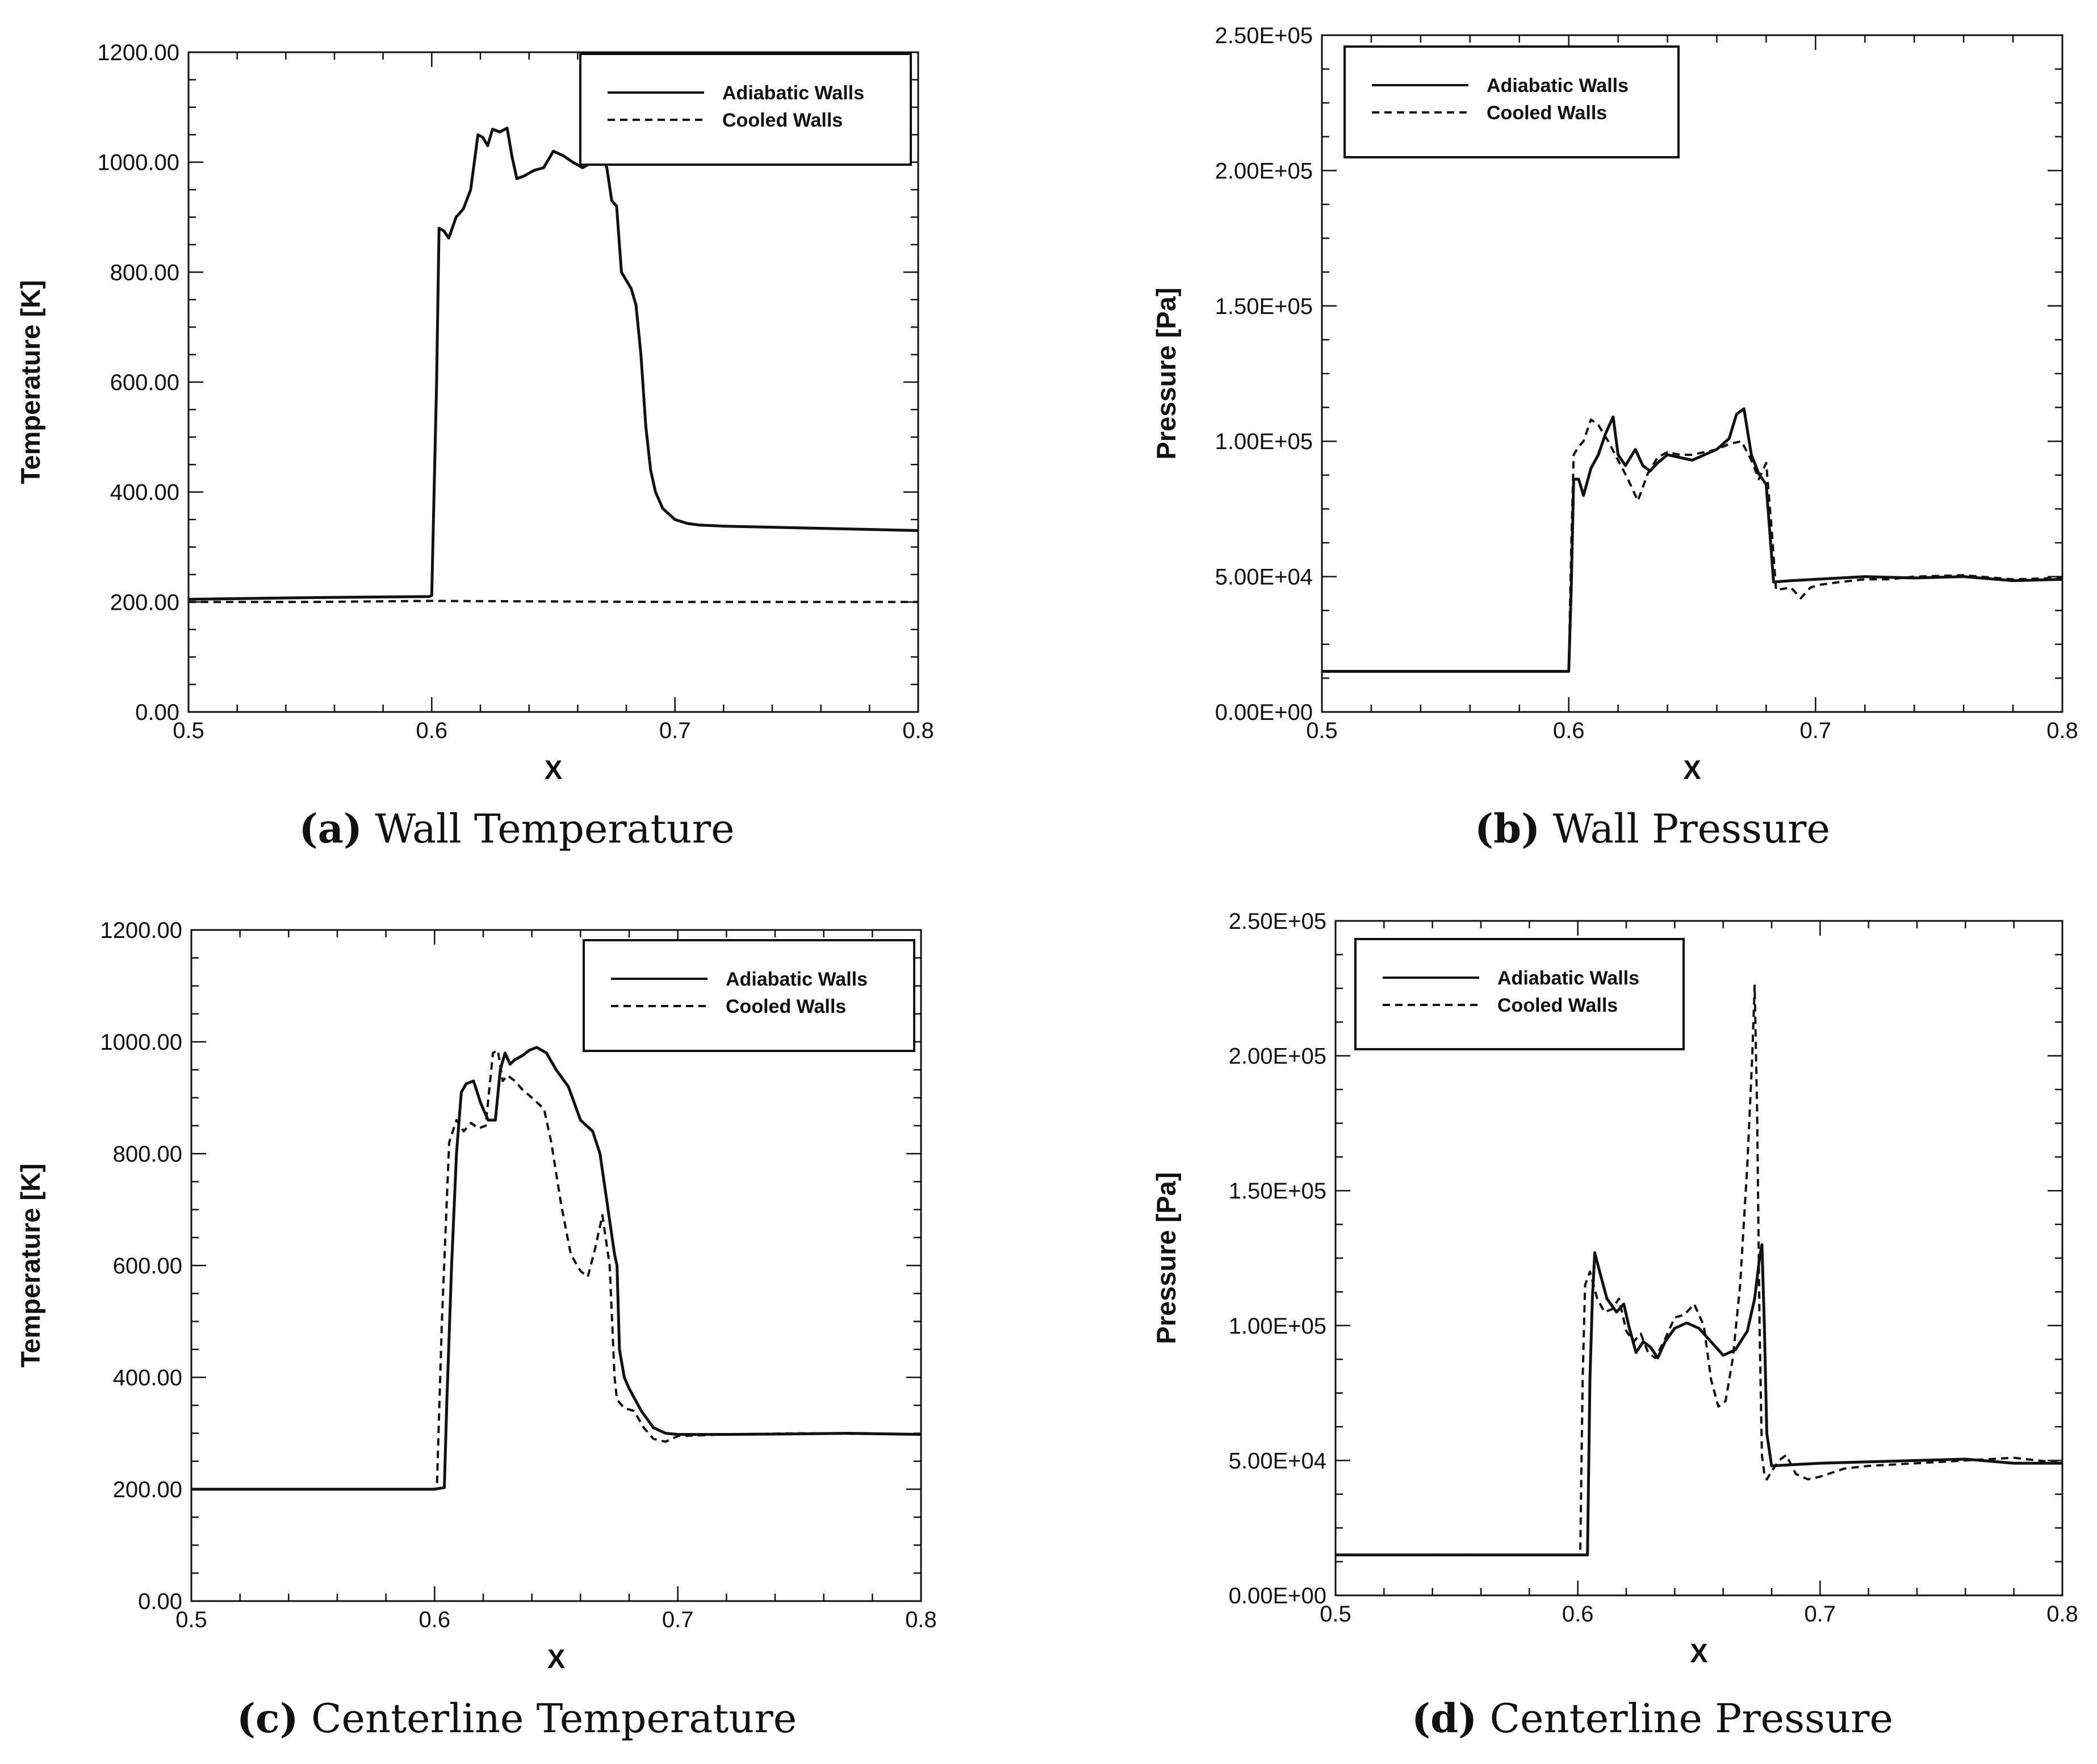 The height and width of the screenshot is (1764, 2097). What do you see at coordinates (1569, 730) in the screenshot?
I see `x-tick-label-b: 0.6` at bounding box center [1569, 730].